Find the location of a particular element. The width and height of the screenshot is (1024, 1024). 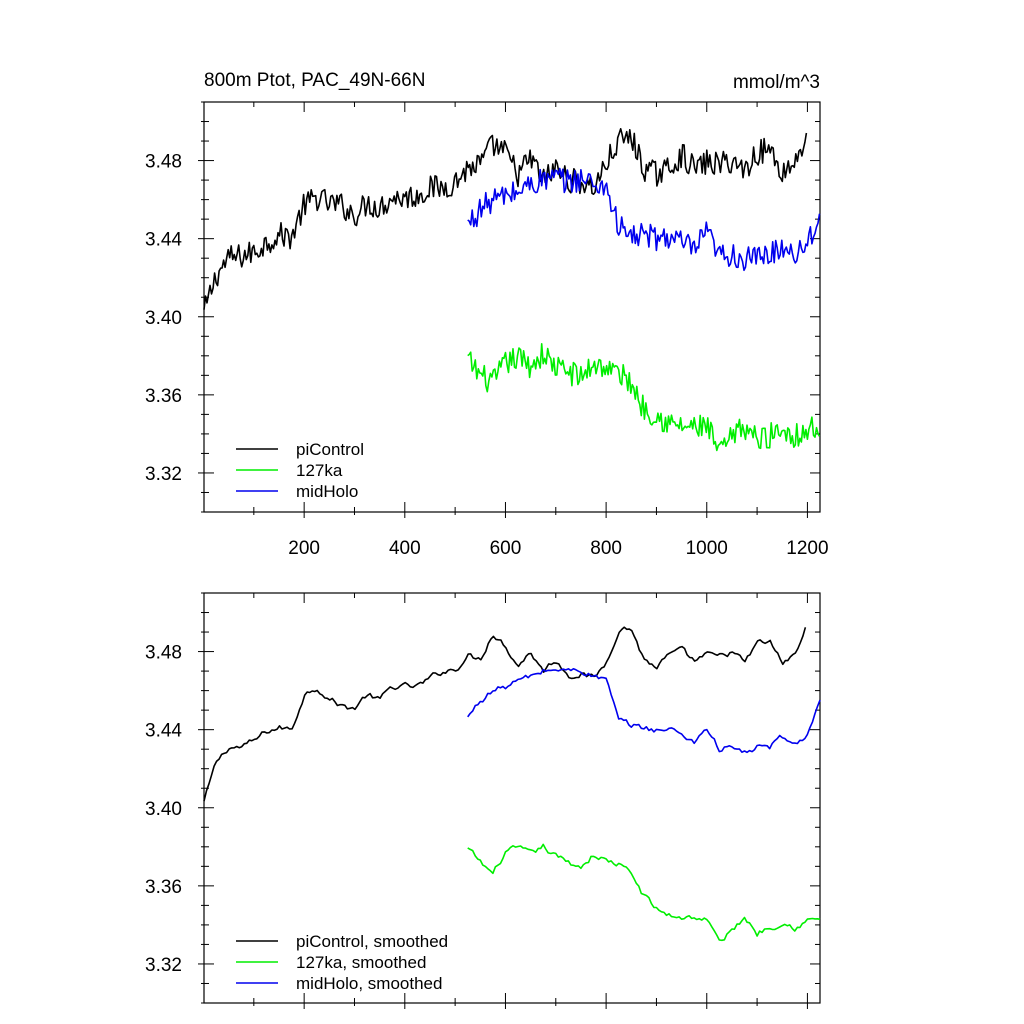

top-xtick-label-600: 600 is located at coordinates (506, 548).